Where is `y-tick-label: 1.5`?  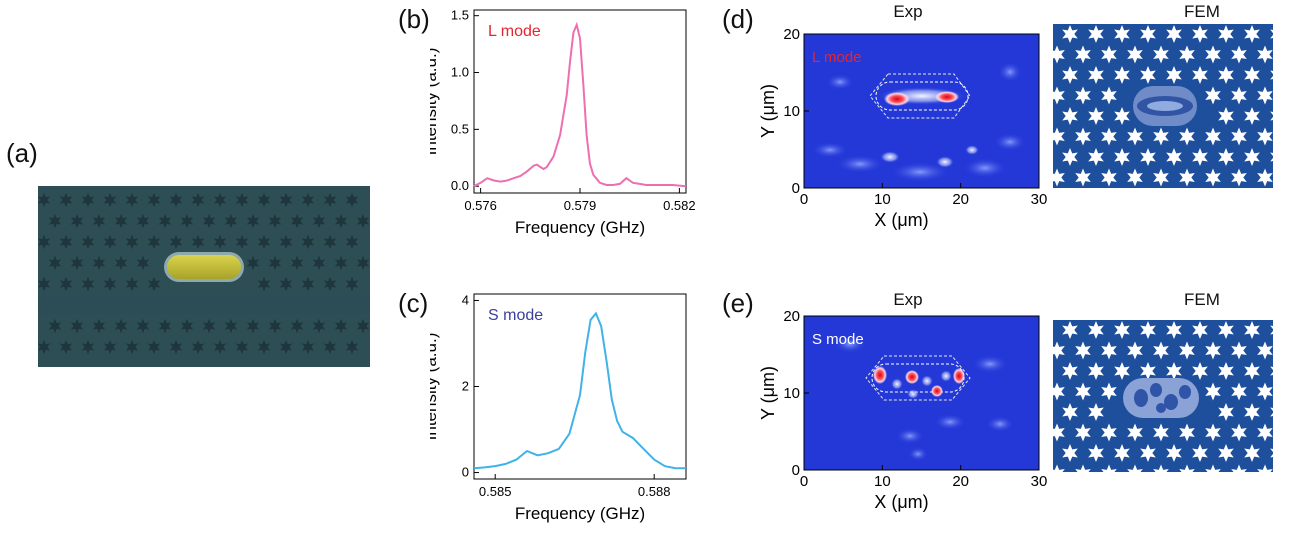 y-tick-label: 1.5 is located at coordinates (460, 15).